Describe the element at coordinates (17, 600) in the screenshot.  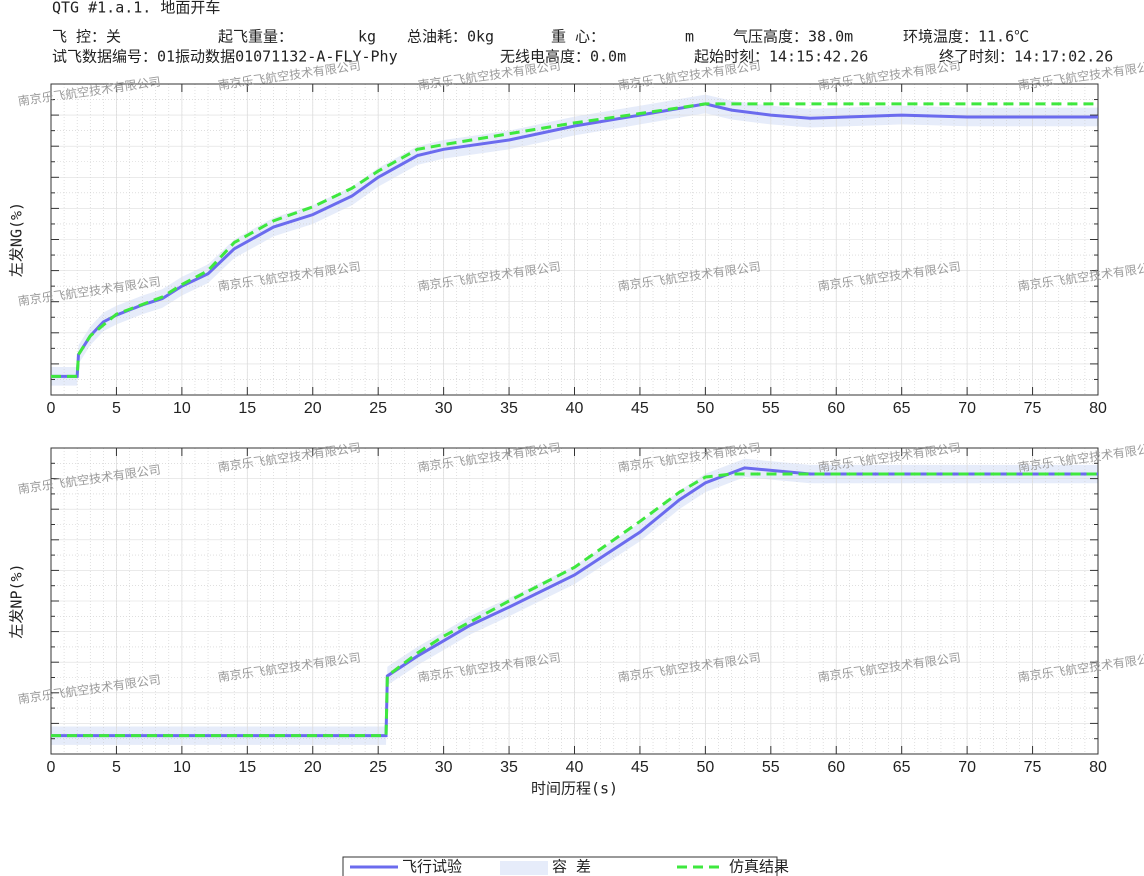
I see `y-axis-label: 左发NP(%)` at that location.